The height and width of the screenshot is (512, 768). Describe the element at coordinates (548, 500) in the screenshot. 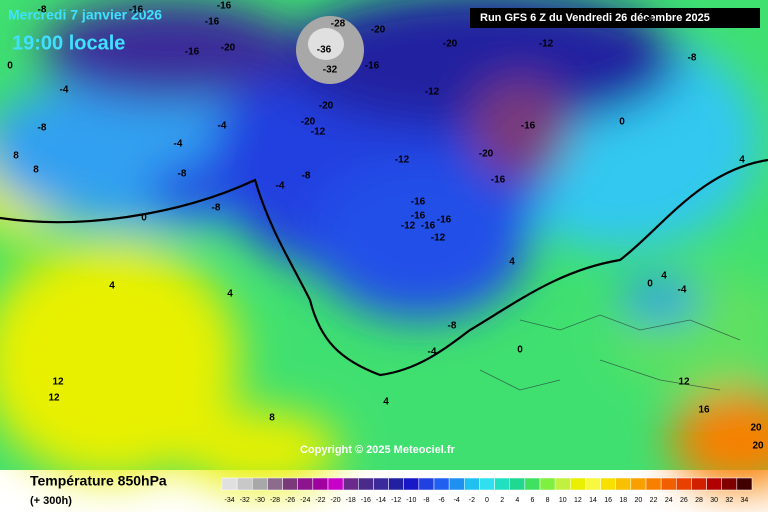

I see `colorbar-label: 8` at that location.